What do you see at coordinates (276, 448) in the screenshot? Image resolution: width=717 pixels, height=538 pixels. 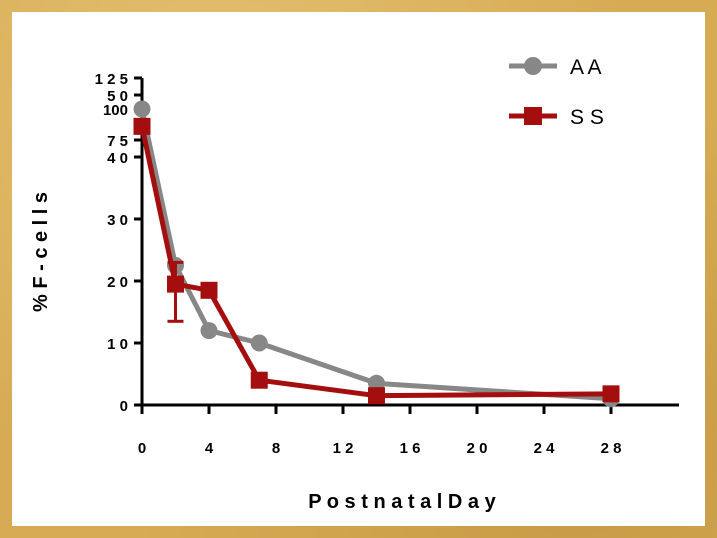 I see `x-tick-label: 8` at bounding box center [276, 448].